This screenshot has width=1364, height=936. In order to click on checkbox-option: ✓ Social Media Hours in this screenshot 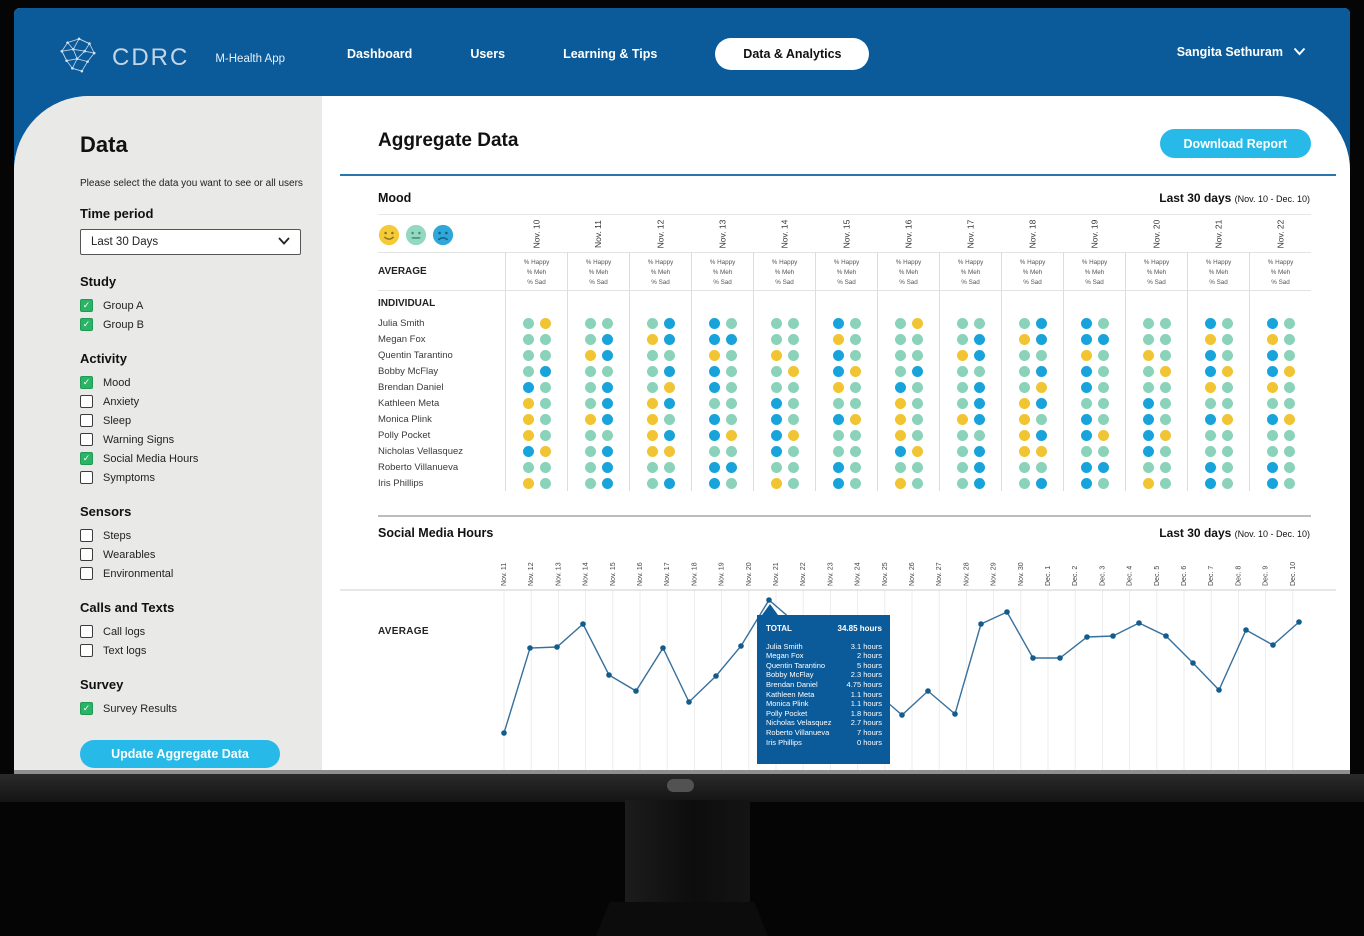, I will do `click(191, 458)`.